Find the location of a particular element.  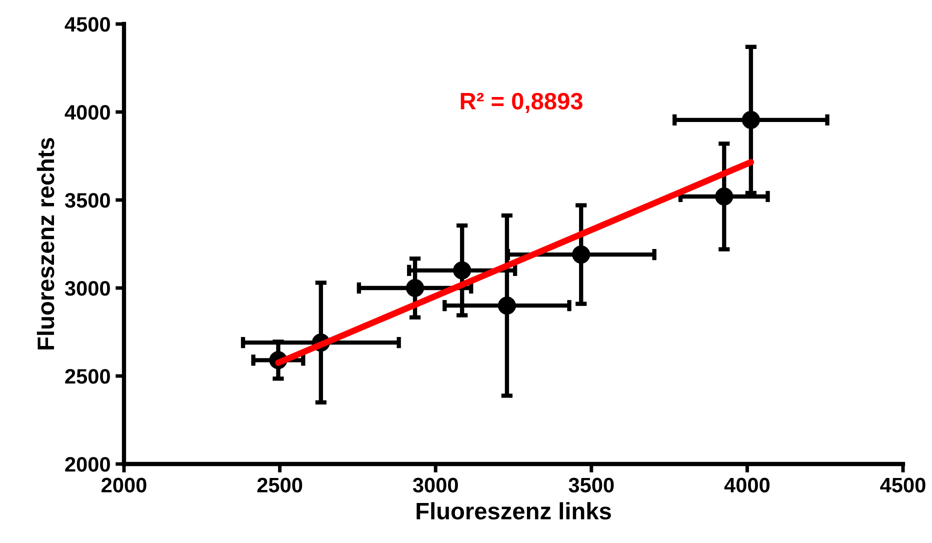

x-tick-label: 4500 is located at coordinates (903, 485).